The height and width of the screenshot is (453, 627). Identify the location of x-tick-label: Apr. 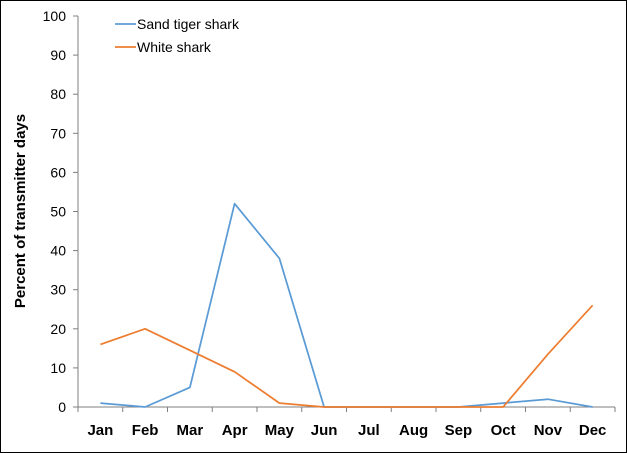
(235, 430).